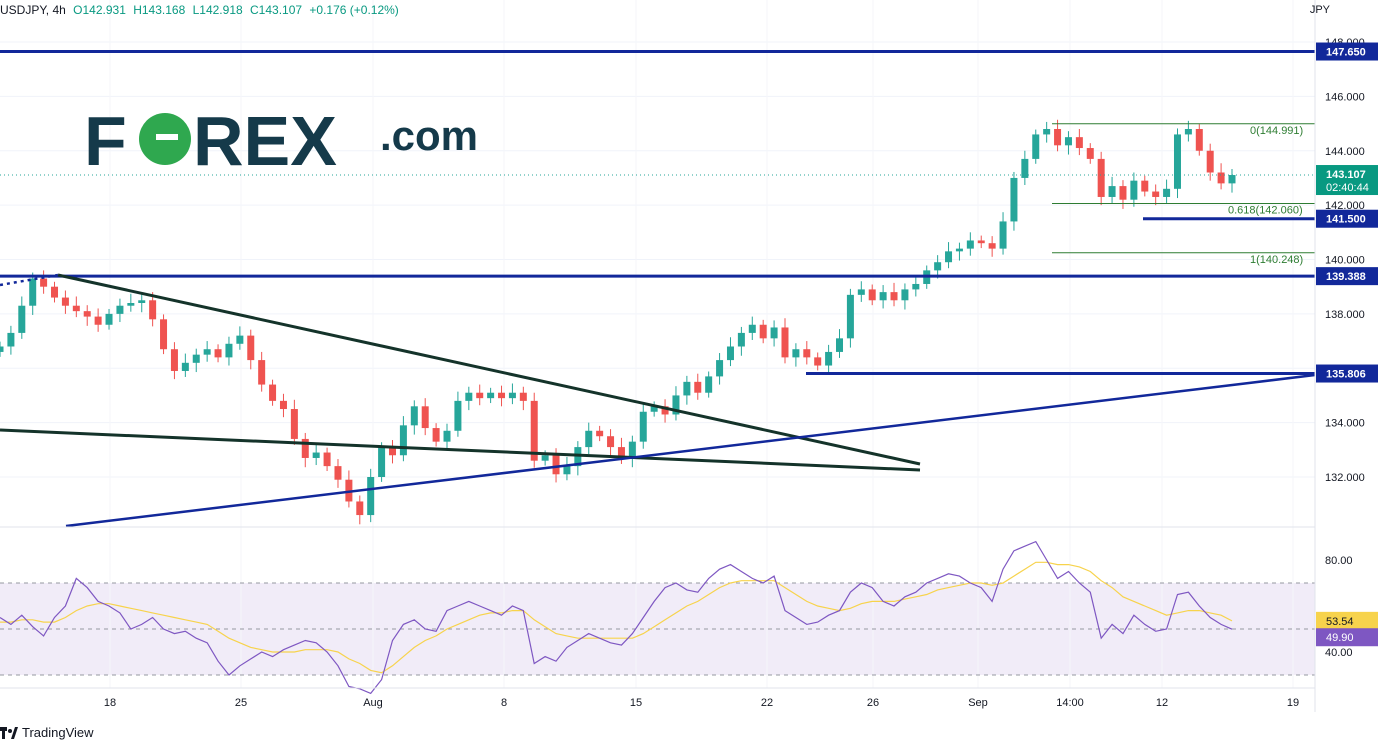 The height and width of the screenshot is (743, 1380). What do you see at coordinates (767, 703) in the screenshot?
I see `x-tick-label: 22` at bounding box center [767, 703].